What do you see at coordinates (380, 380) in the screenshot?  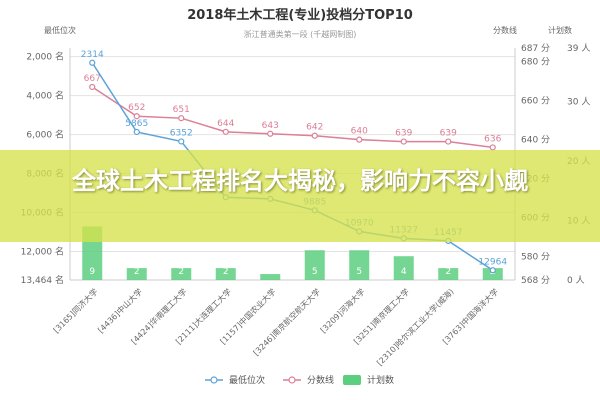 I see `legend-label: 计划数` at bounding box center [380, 380].